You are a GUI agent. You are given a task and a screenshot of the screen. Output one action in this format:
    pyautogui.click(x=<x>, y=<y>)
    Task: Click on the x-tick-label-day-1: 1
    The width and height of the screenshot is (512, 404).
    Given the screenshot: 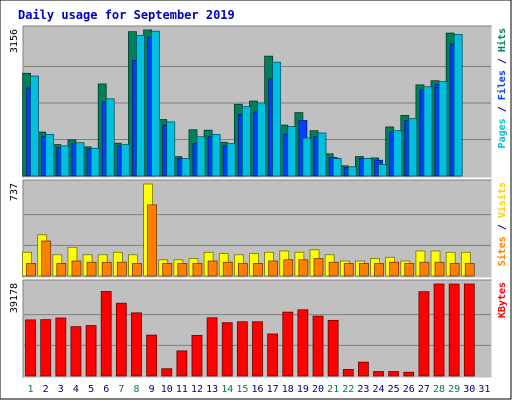 What is the action you would take?
    pyautogui.click(x=31, y=389)
    